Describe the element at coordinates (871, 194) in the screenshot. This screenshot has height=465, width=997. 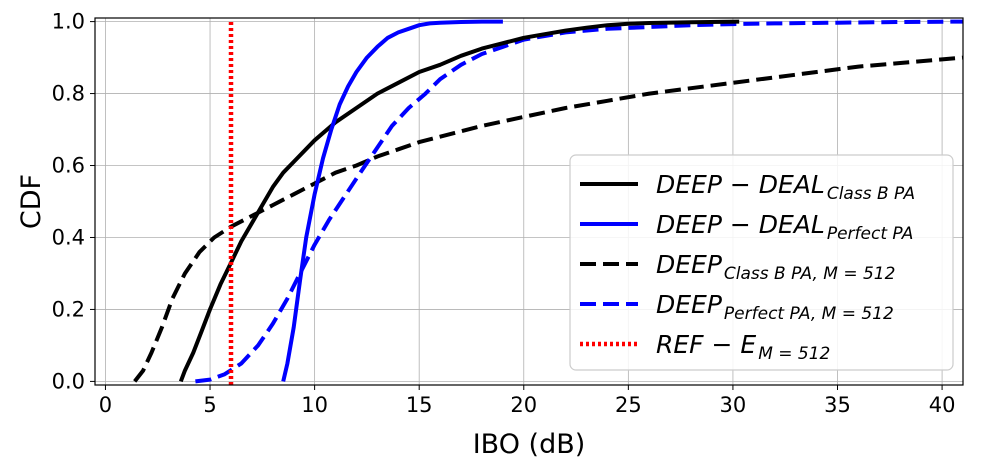
I see `legend-entry-subscript: Class B PA` at that location.